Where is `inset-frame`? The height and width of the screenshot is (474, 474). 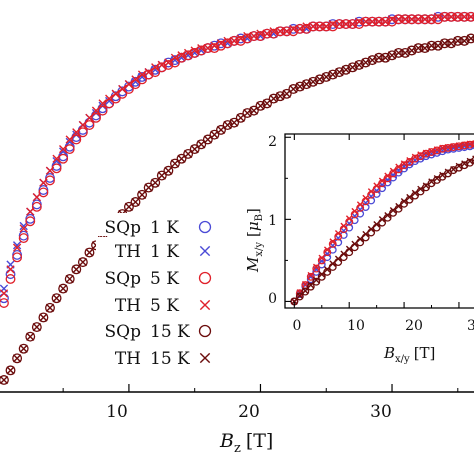
inset-frame is located at coordinates (379, 221).